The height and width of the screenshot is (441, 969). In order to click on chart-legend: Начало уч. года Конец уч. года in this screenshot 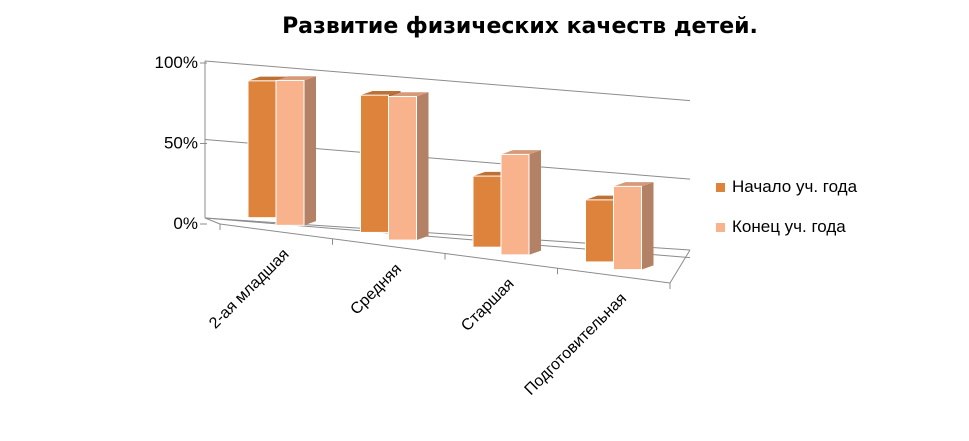, I will do `click(786, 216)`.